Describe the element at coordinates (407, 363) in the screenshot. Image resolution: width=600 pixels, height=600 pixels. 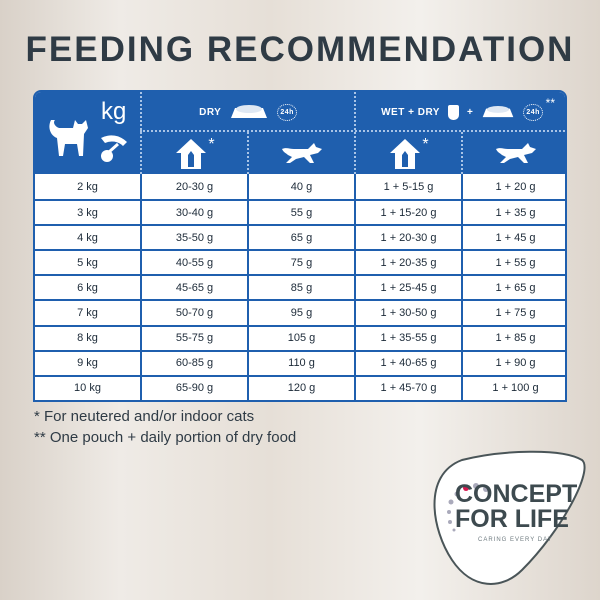
I see `portion-cell: 1 + 40-65 g` at that location.